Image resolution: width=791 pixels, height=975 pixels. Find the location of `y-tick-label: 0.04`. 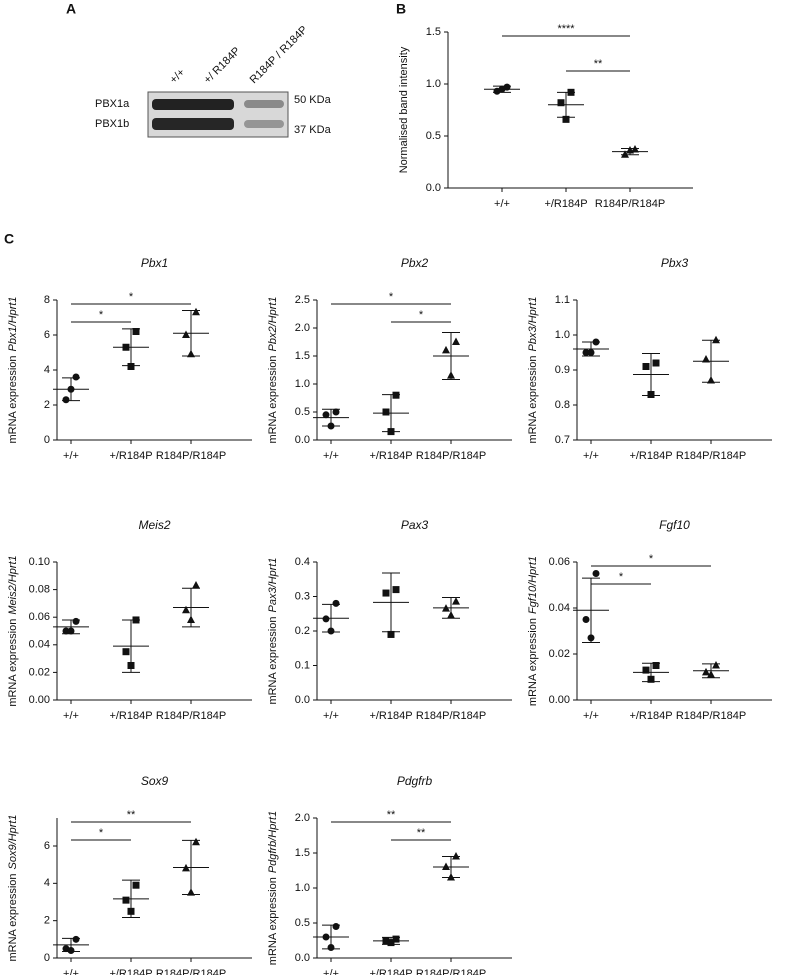

y-tick-label: 0.04 is located at coordinates (39, 645).